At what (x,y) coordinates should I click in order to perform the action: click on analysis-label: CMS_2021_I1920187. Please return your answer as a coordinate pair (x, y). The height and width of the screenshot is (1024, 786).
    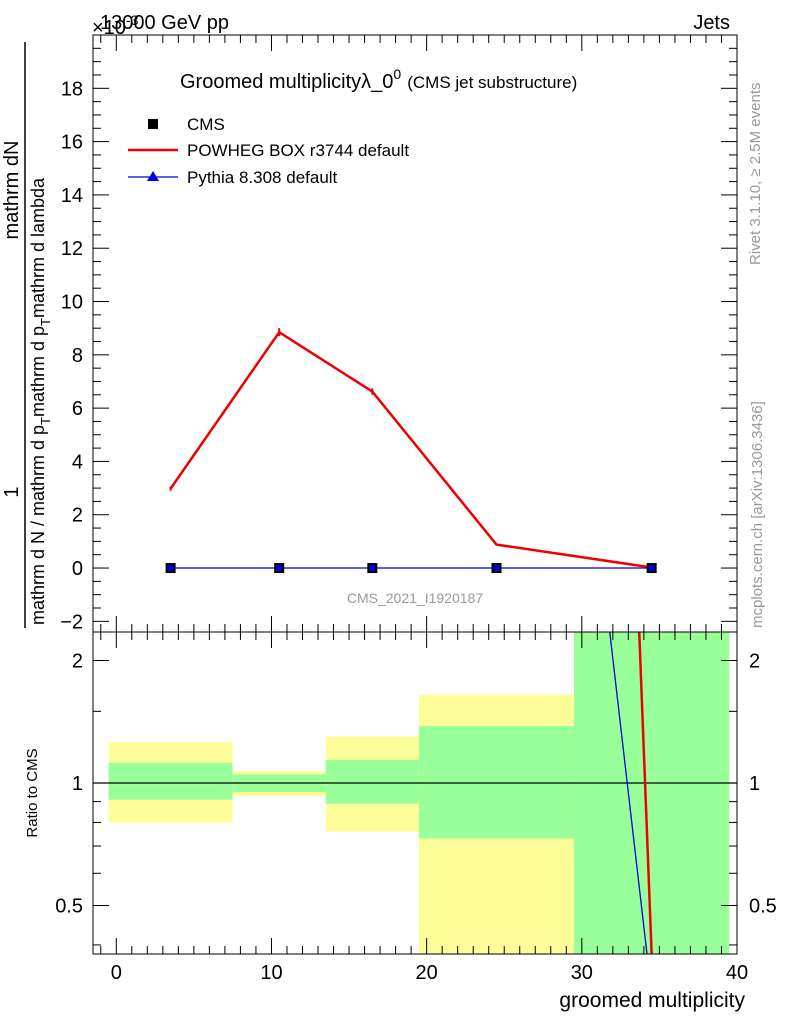
    Looking at the image, I should click on (415, 598).